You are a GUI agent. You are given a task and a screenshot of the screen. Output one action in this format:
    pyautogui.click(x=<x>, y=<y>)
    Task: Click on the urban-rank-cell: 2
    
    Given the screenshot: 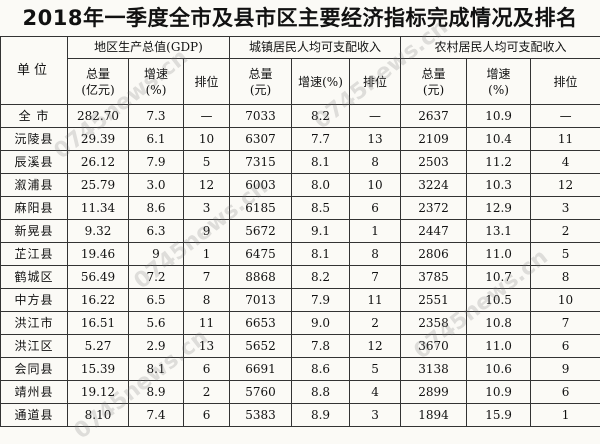 What is the action you would take?
    pyautogui.click(x=375, y=323)
    